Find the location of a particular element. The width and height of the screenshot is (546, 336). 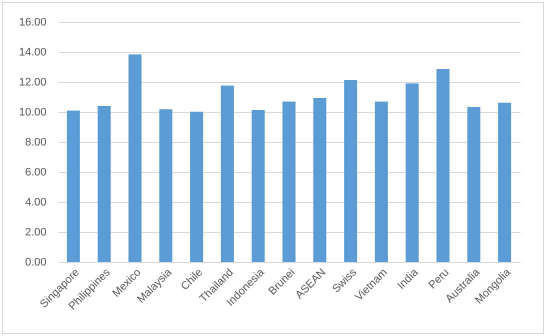

y-tick-label: 0.00 is located at coordinates (35, 262).